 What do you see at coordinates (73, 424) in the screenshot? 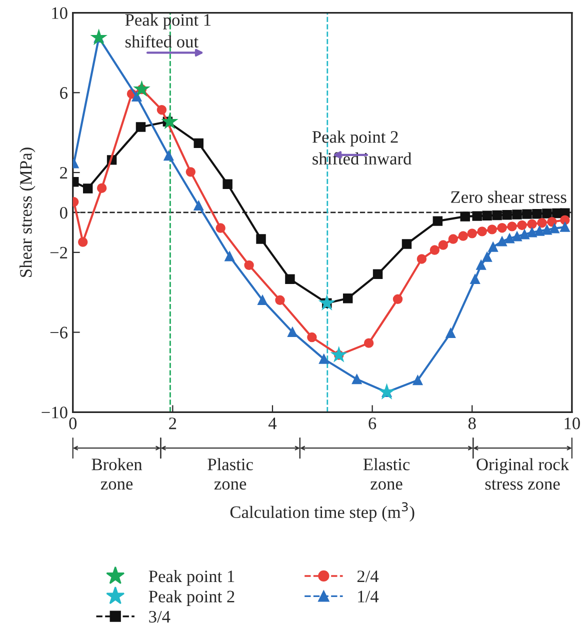
I see `x-tick-label: 0` at bounding box center [73, 424].